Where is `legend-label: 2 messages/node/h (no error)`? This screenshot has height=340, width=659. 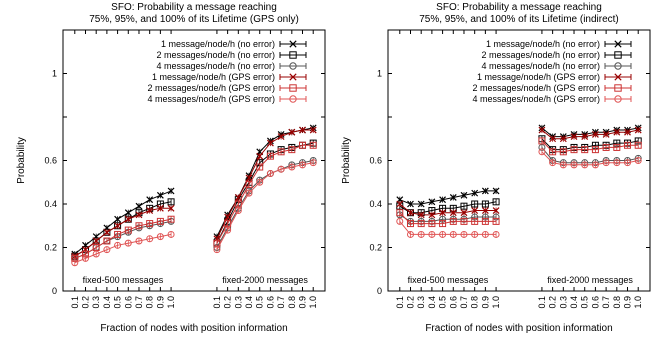
legend-label: 2 messages/node/h (no error) is located at coordinates (540, 55).